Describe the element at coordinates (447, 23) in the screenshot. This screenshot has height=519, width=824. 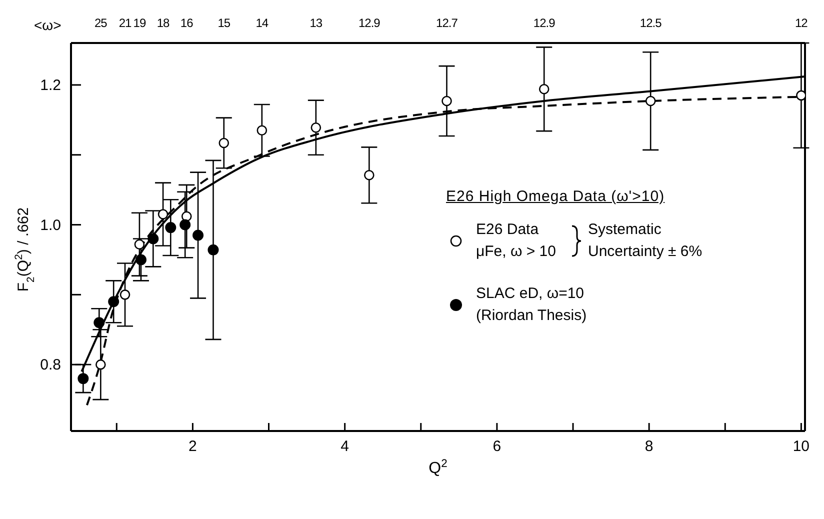
I see `text: 12.7` at that location.